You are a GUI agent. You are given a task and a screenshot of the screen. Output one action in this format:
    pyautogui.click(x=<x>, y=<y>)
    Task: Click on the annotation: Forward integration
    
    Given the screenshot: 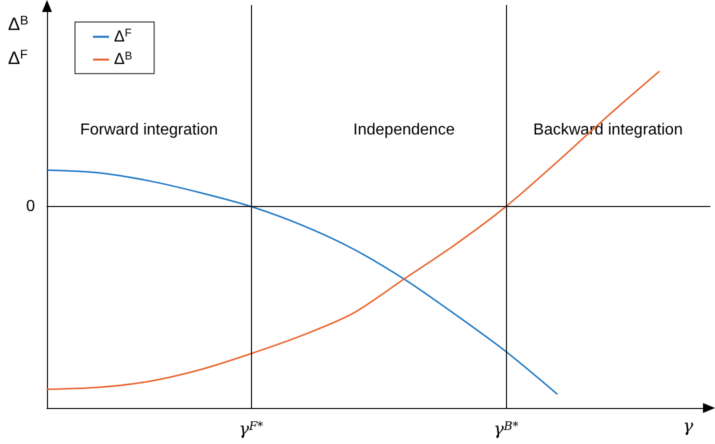 What is the action you would take?
    pyautogui.click(x=149, y=129)
    